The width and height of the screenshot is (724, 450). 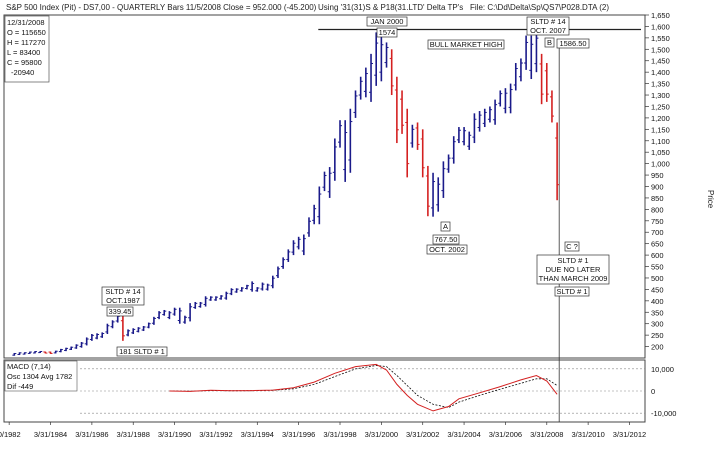 What do you see at coordinates (123, 296) in the screenshot?
I see `annotation-sltd14-1987: SLTD # 14 OCT.1987` at bounding box center [123, 296].